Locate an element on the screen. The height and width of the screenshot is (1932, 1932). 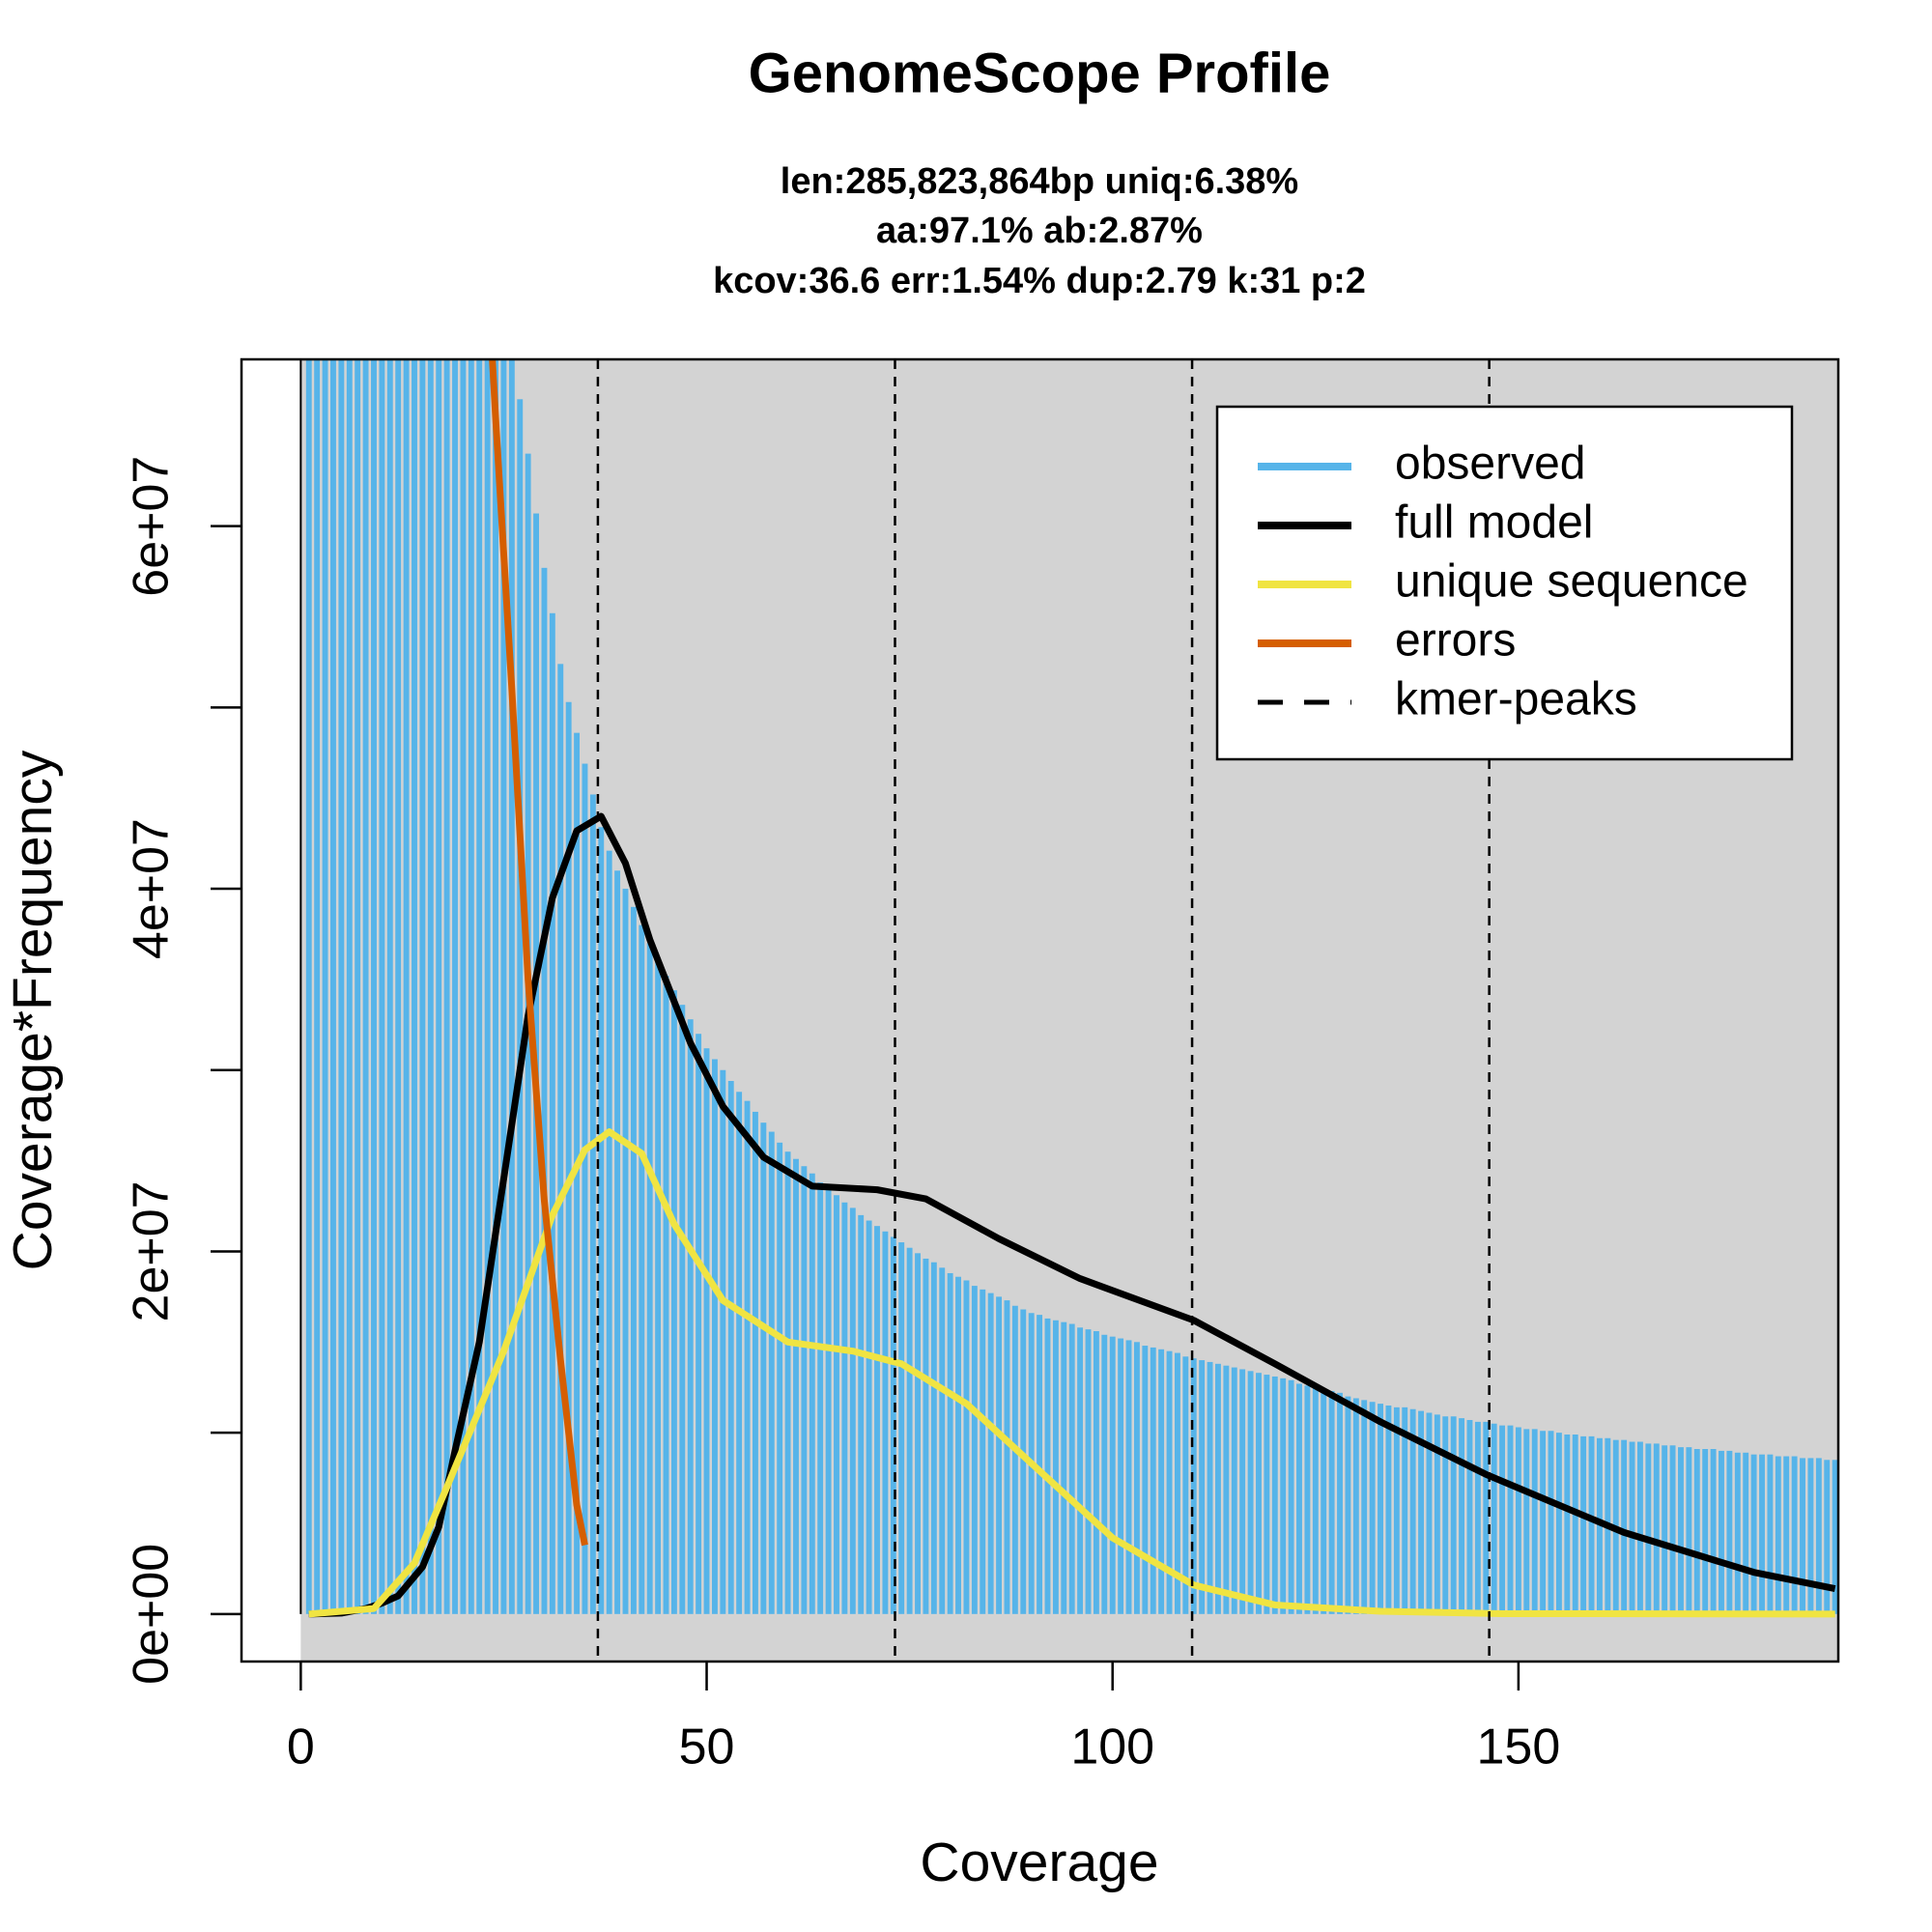
legend-label: observed is located at coordinates (1490, 464).